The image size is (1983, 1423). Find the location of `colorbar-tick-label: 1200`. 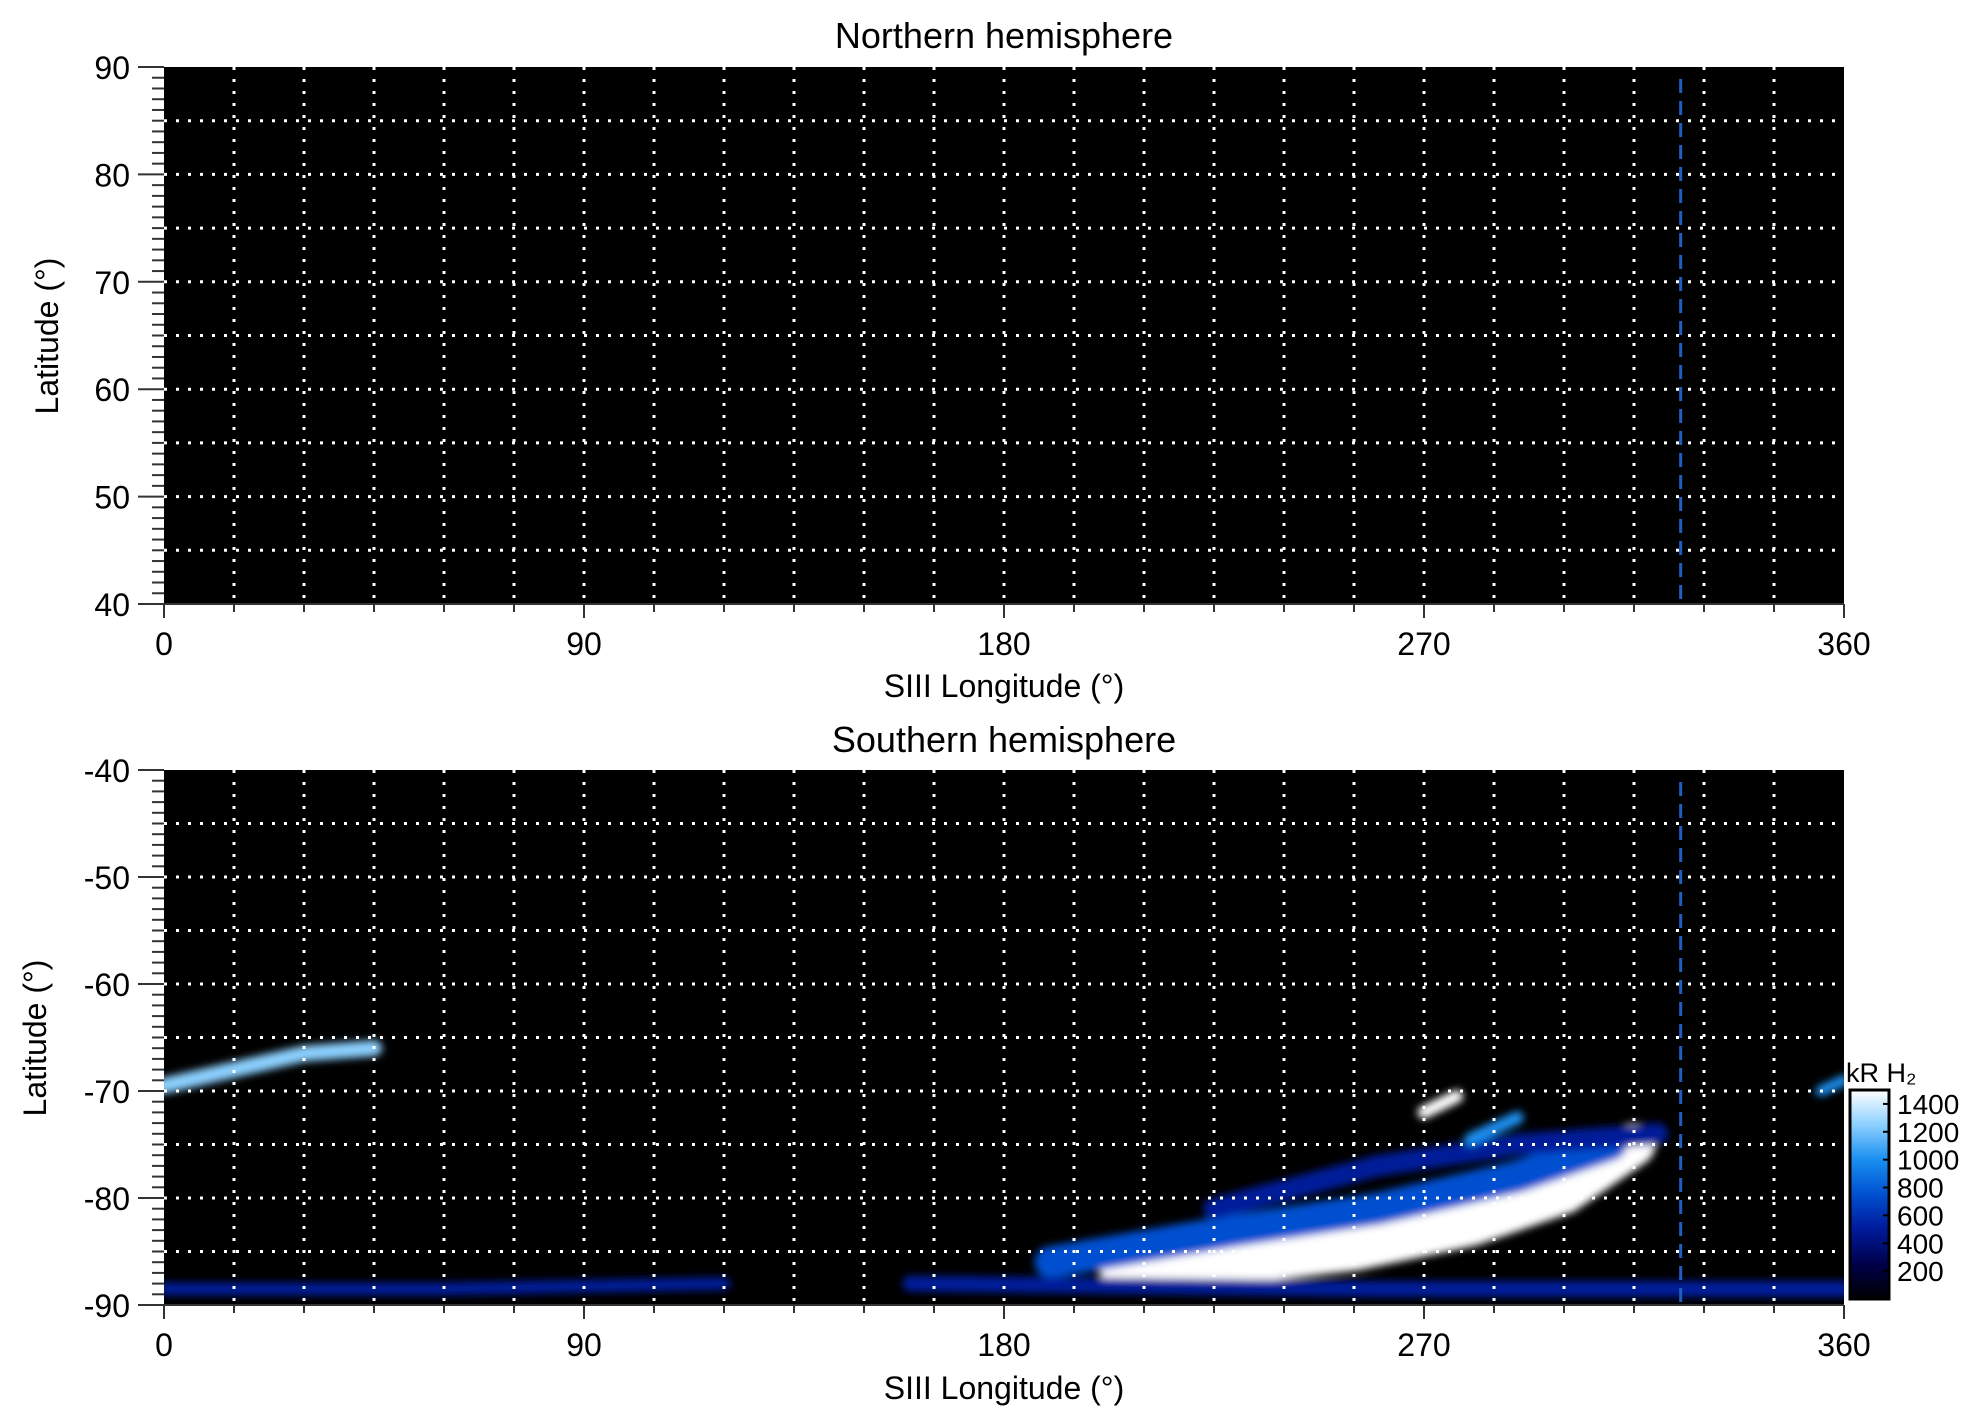

colorbar-tick-label: 1200 is located at coordinates (1928, 1132).